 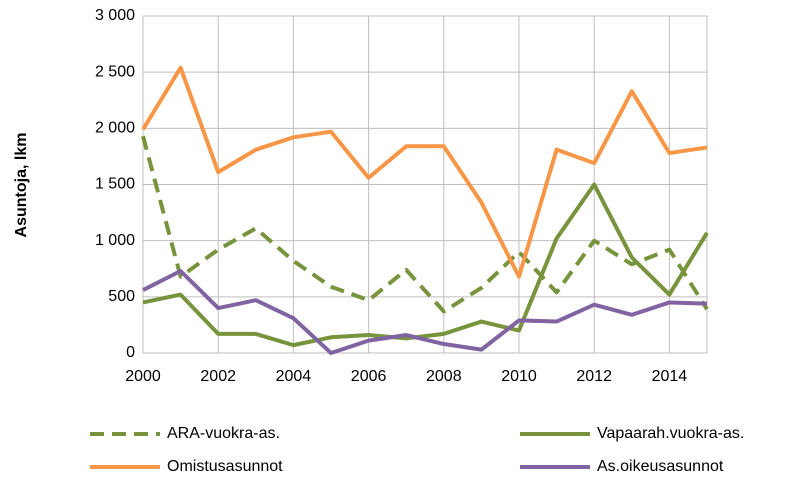 I want to click on x-tick-label: 2002, so click(x=218, y=376).